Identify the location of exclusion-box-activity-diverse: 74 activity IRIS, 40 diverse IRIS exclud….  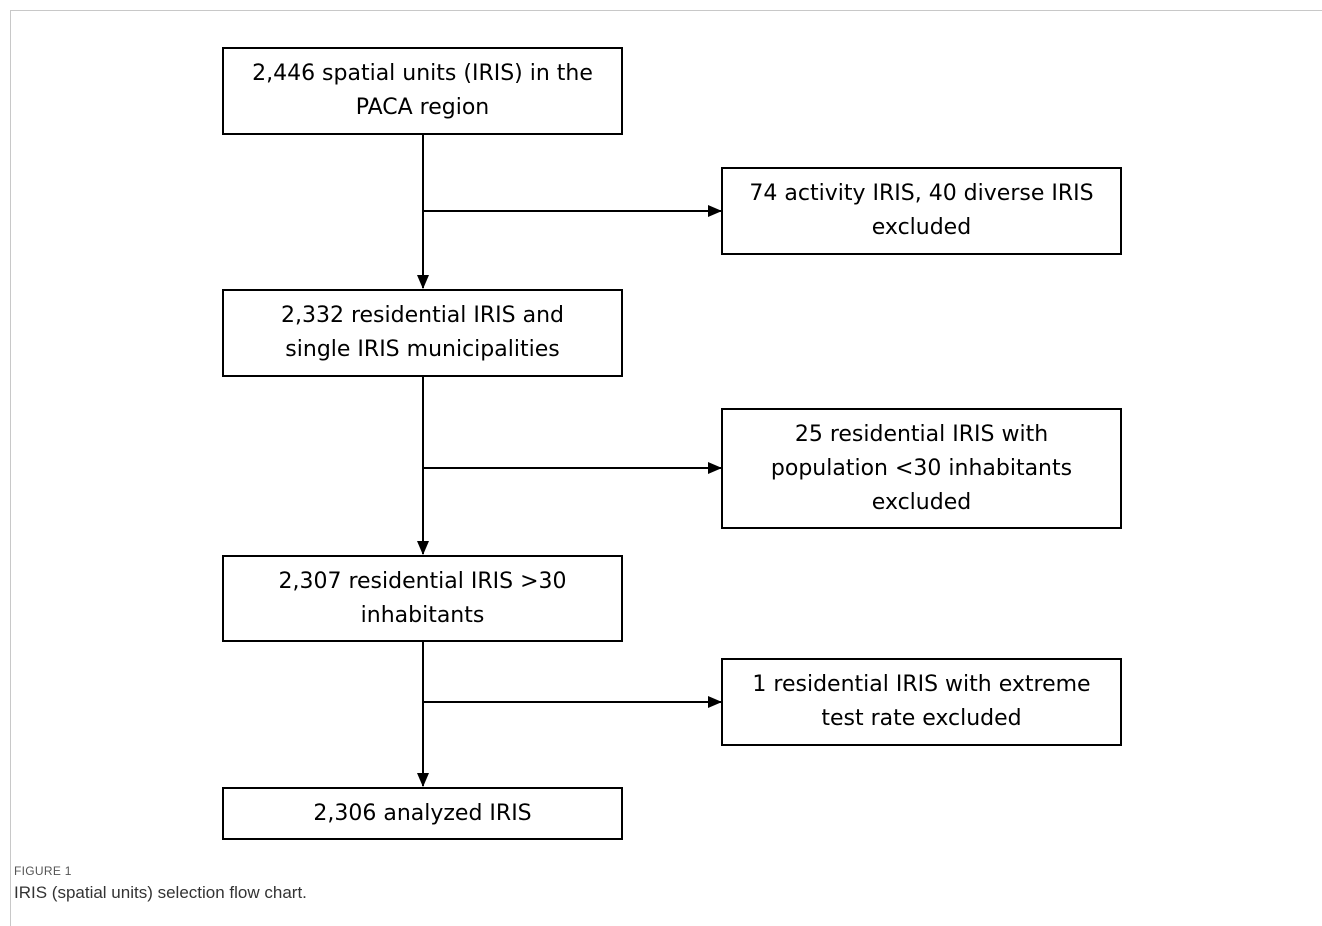
(921, 211).